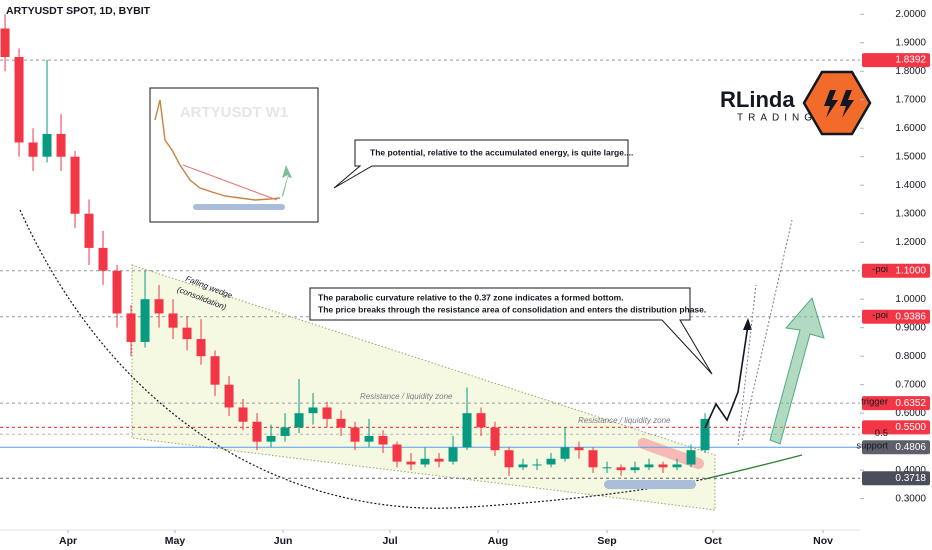 The width and height of the screenshot is (932, 550). Describe the element at coordinates (910, 270) in the screenshot. I see `level-label: 1.1000` at that location.